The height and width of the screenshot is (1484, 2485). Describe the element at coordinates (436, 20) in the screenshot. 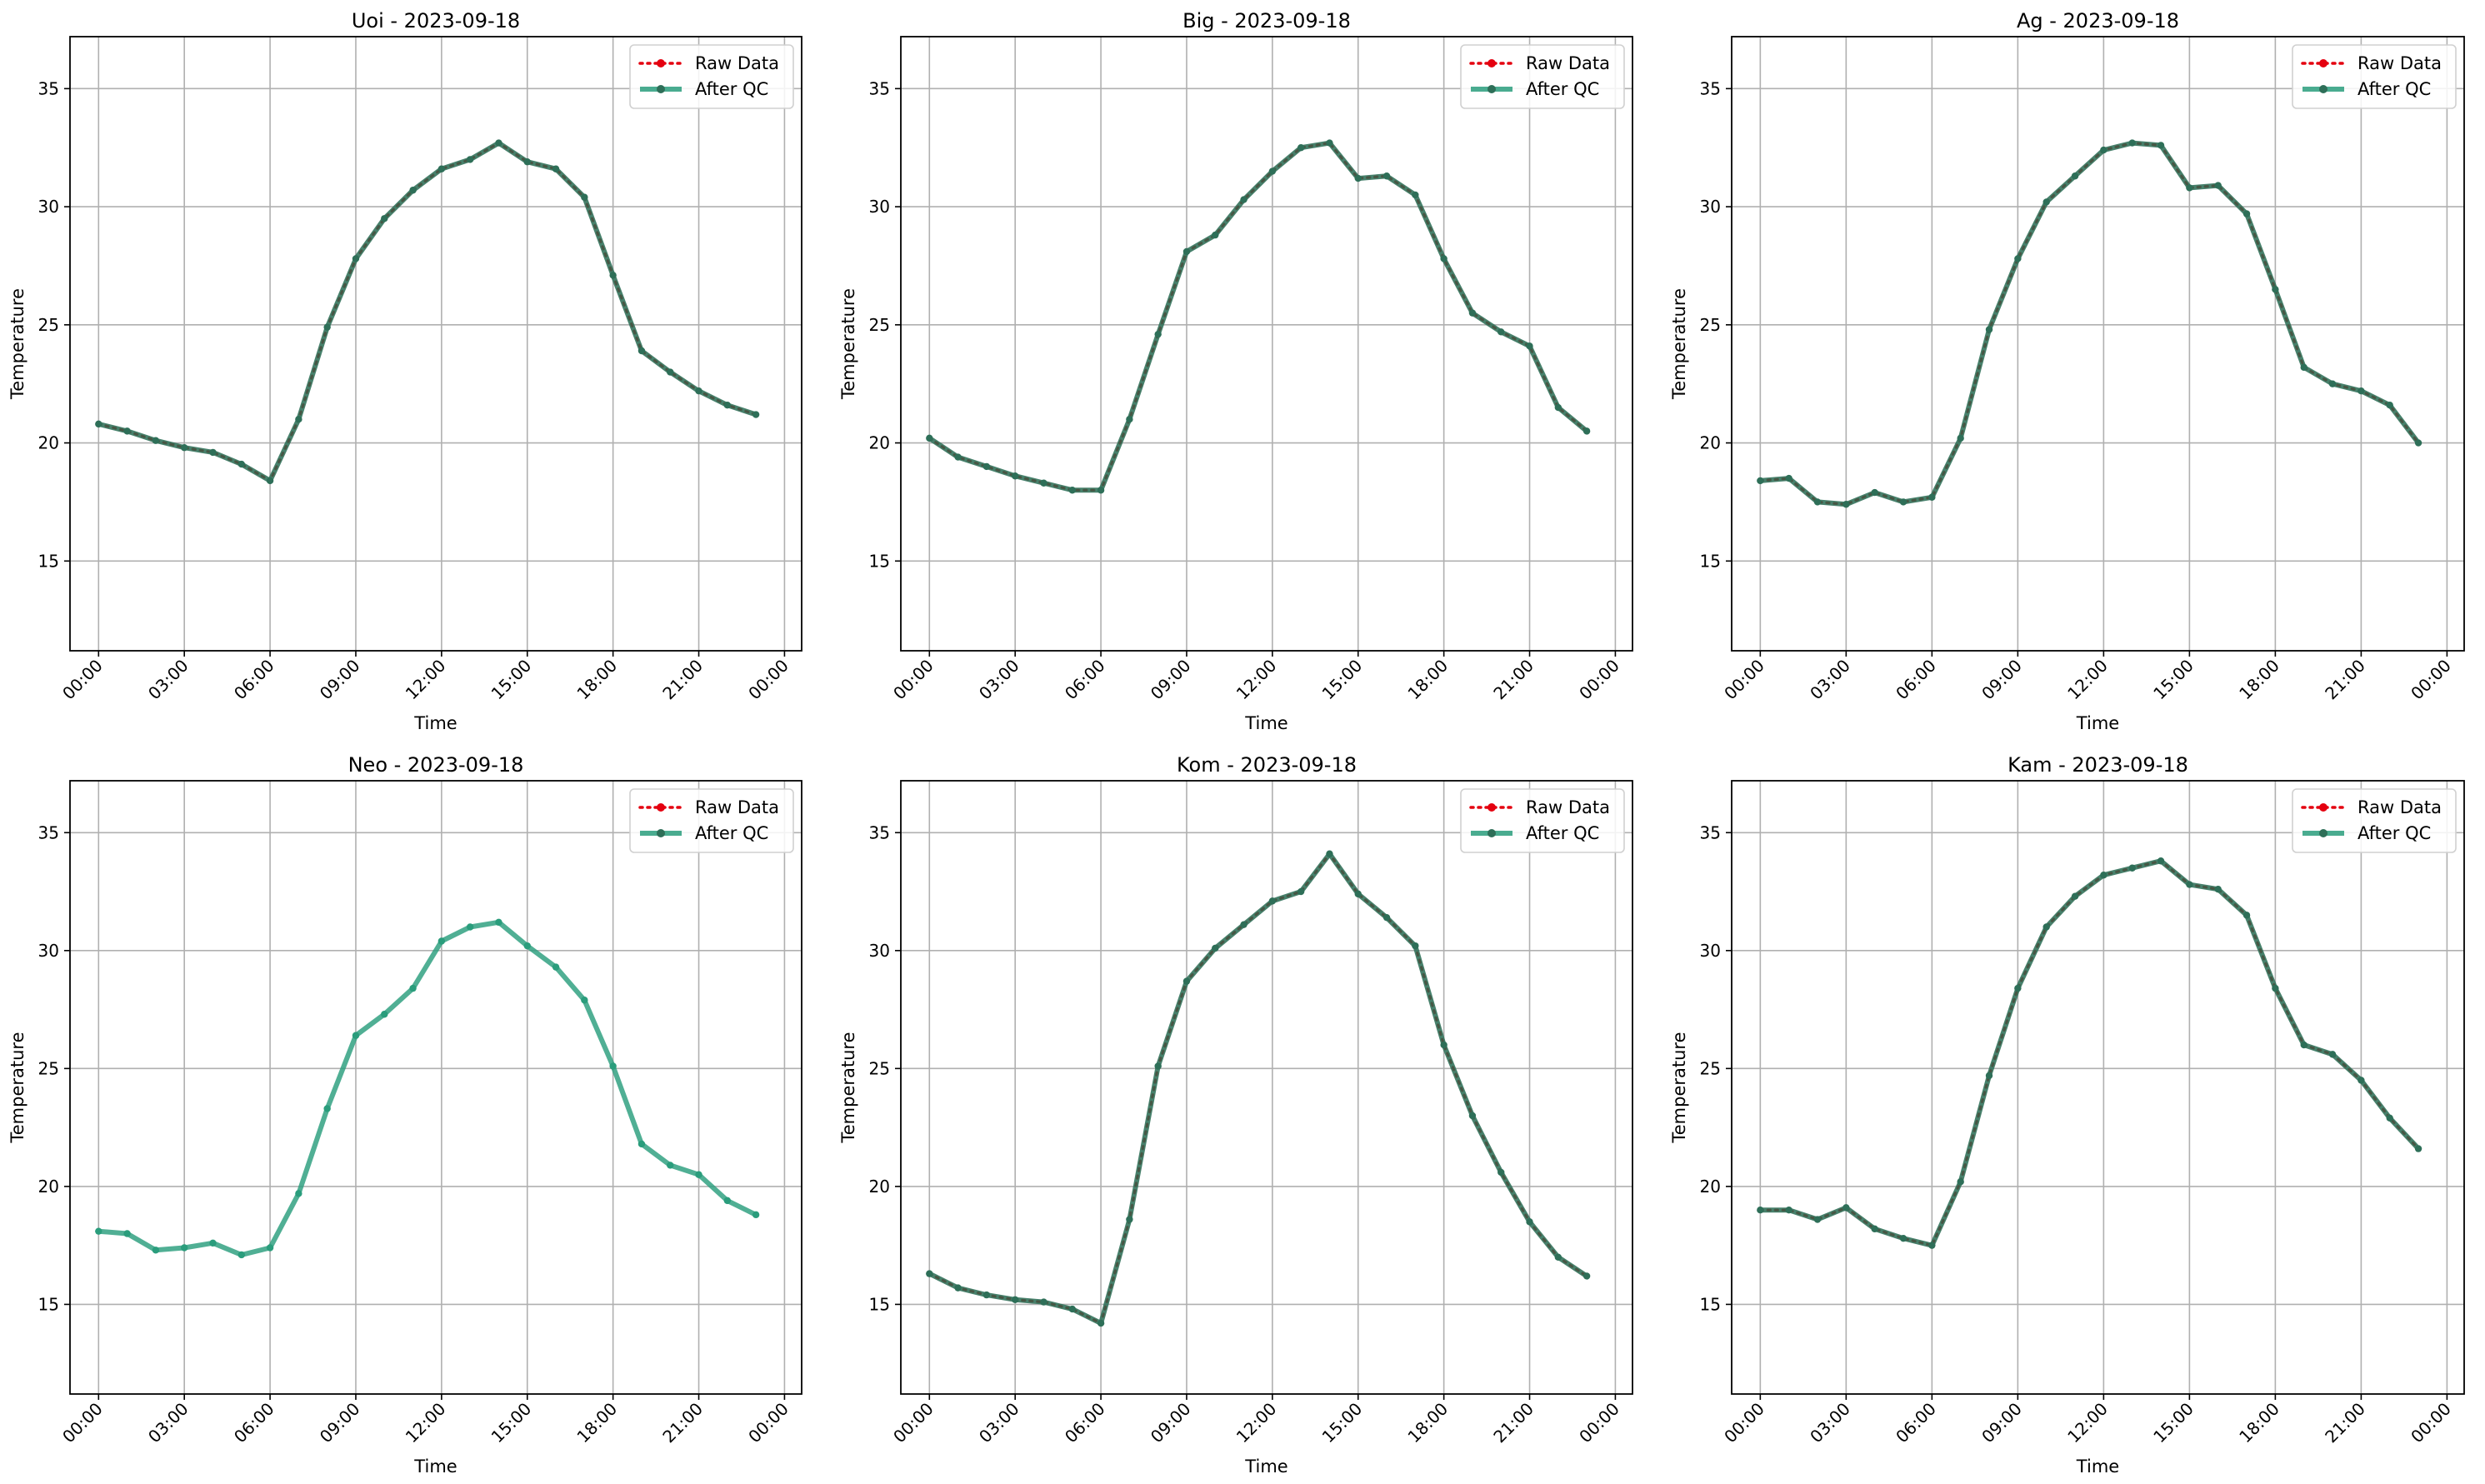

I see `chart-title: Uoi - 2023-09-18` at that location.